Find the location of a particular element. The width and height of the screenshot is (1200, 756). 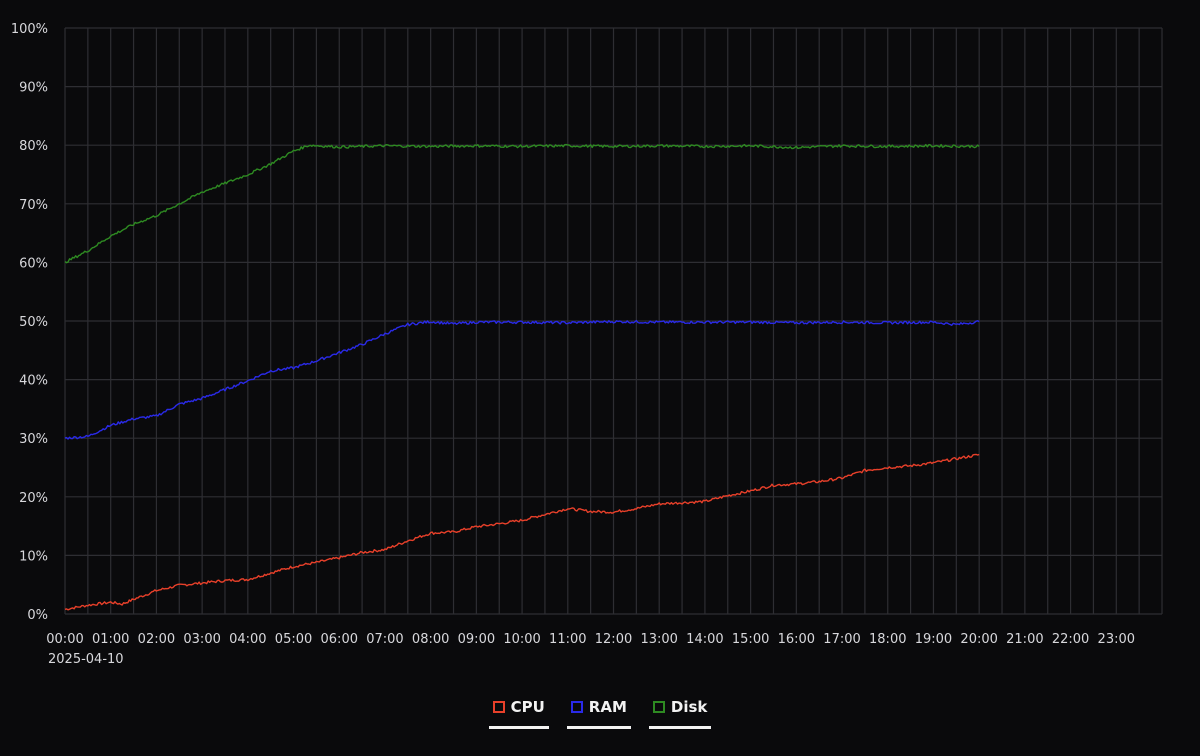

y-tick-label: 10% is located at coordinates (33, 556).